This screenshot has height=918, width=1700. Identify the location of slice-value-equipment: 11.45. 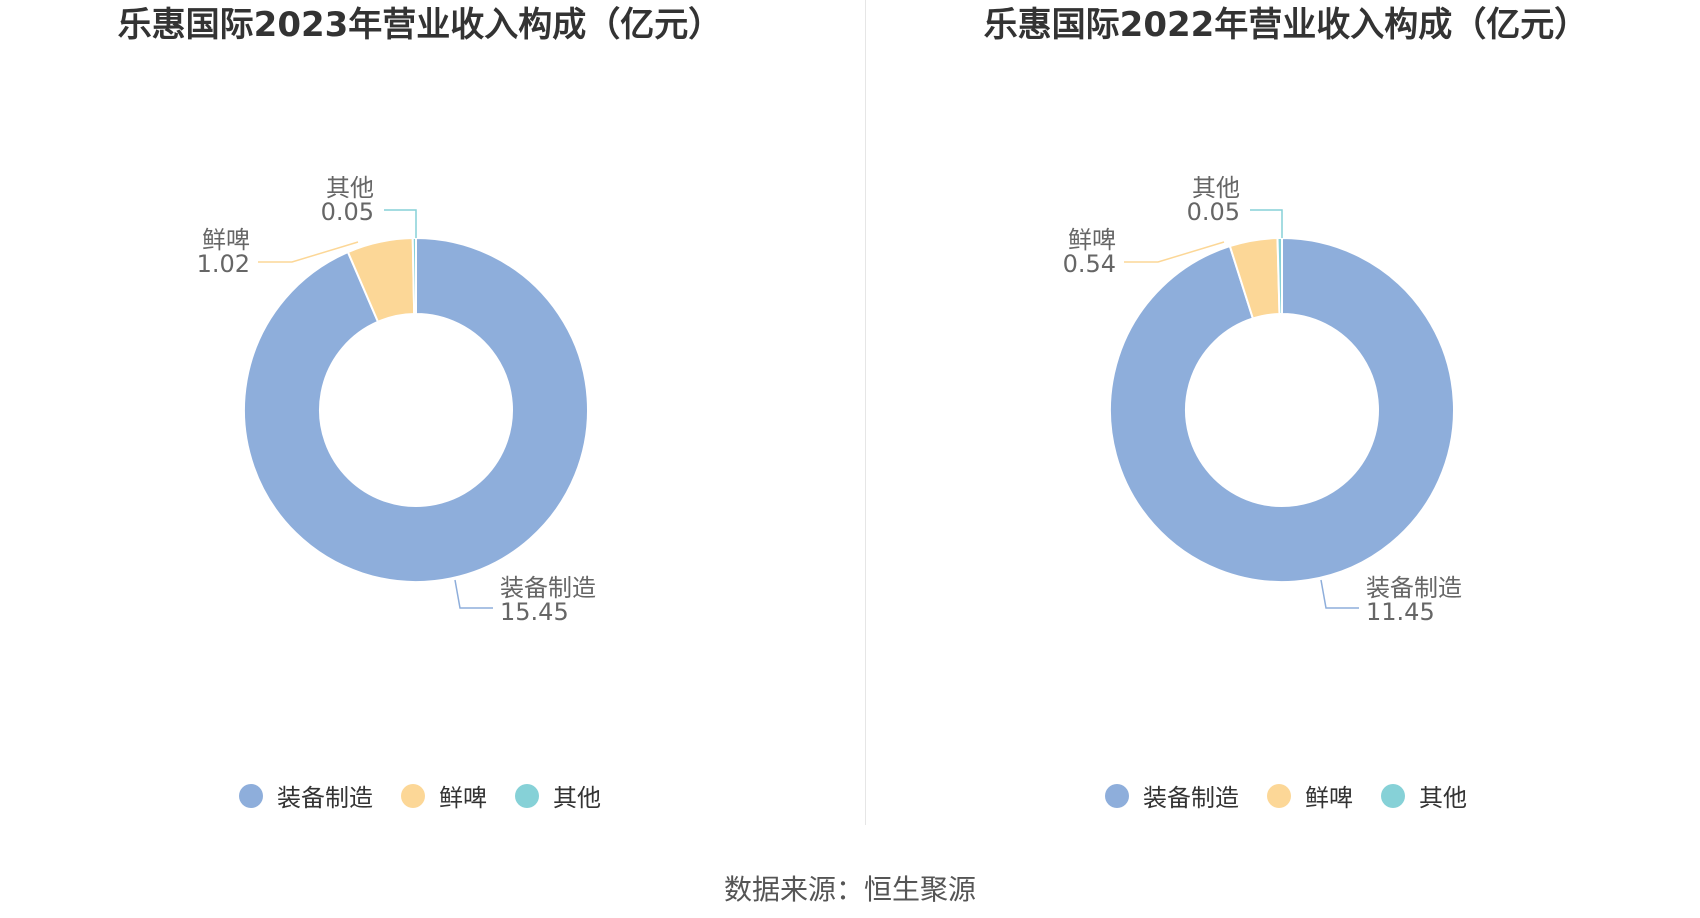
(1400, 612).